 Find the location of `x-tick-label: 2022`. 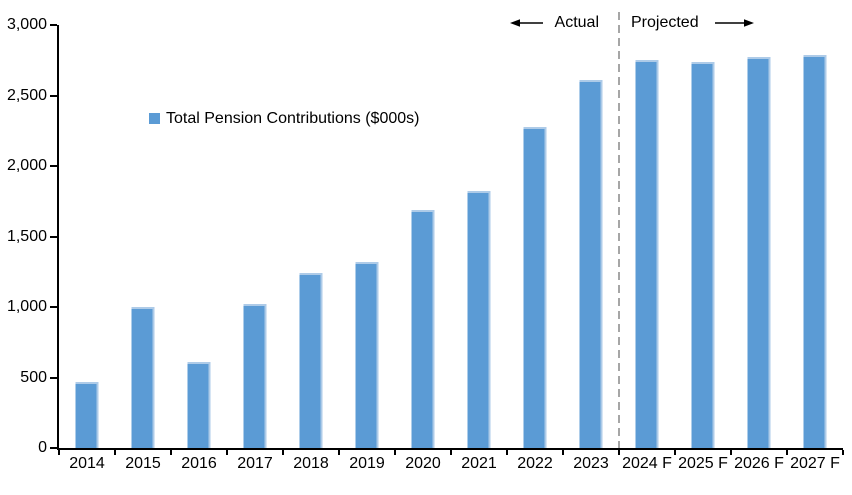

x-tick-label: 2022 is located at coordinates (535, 463).